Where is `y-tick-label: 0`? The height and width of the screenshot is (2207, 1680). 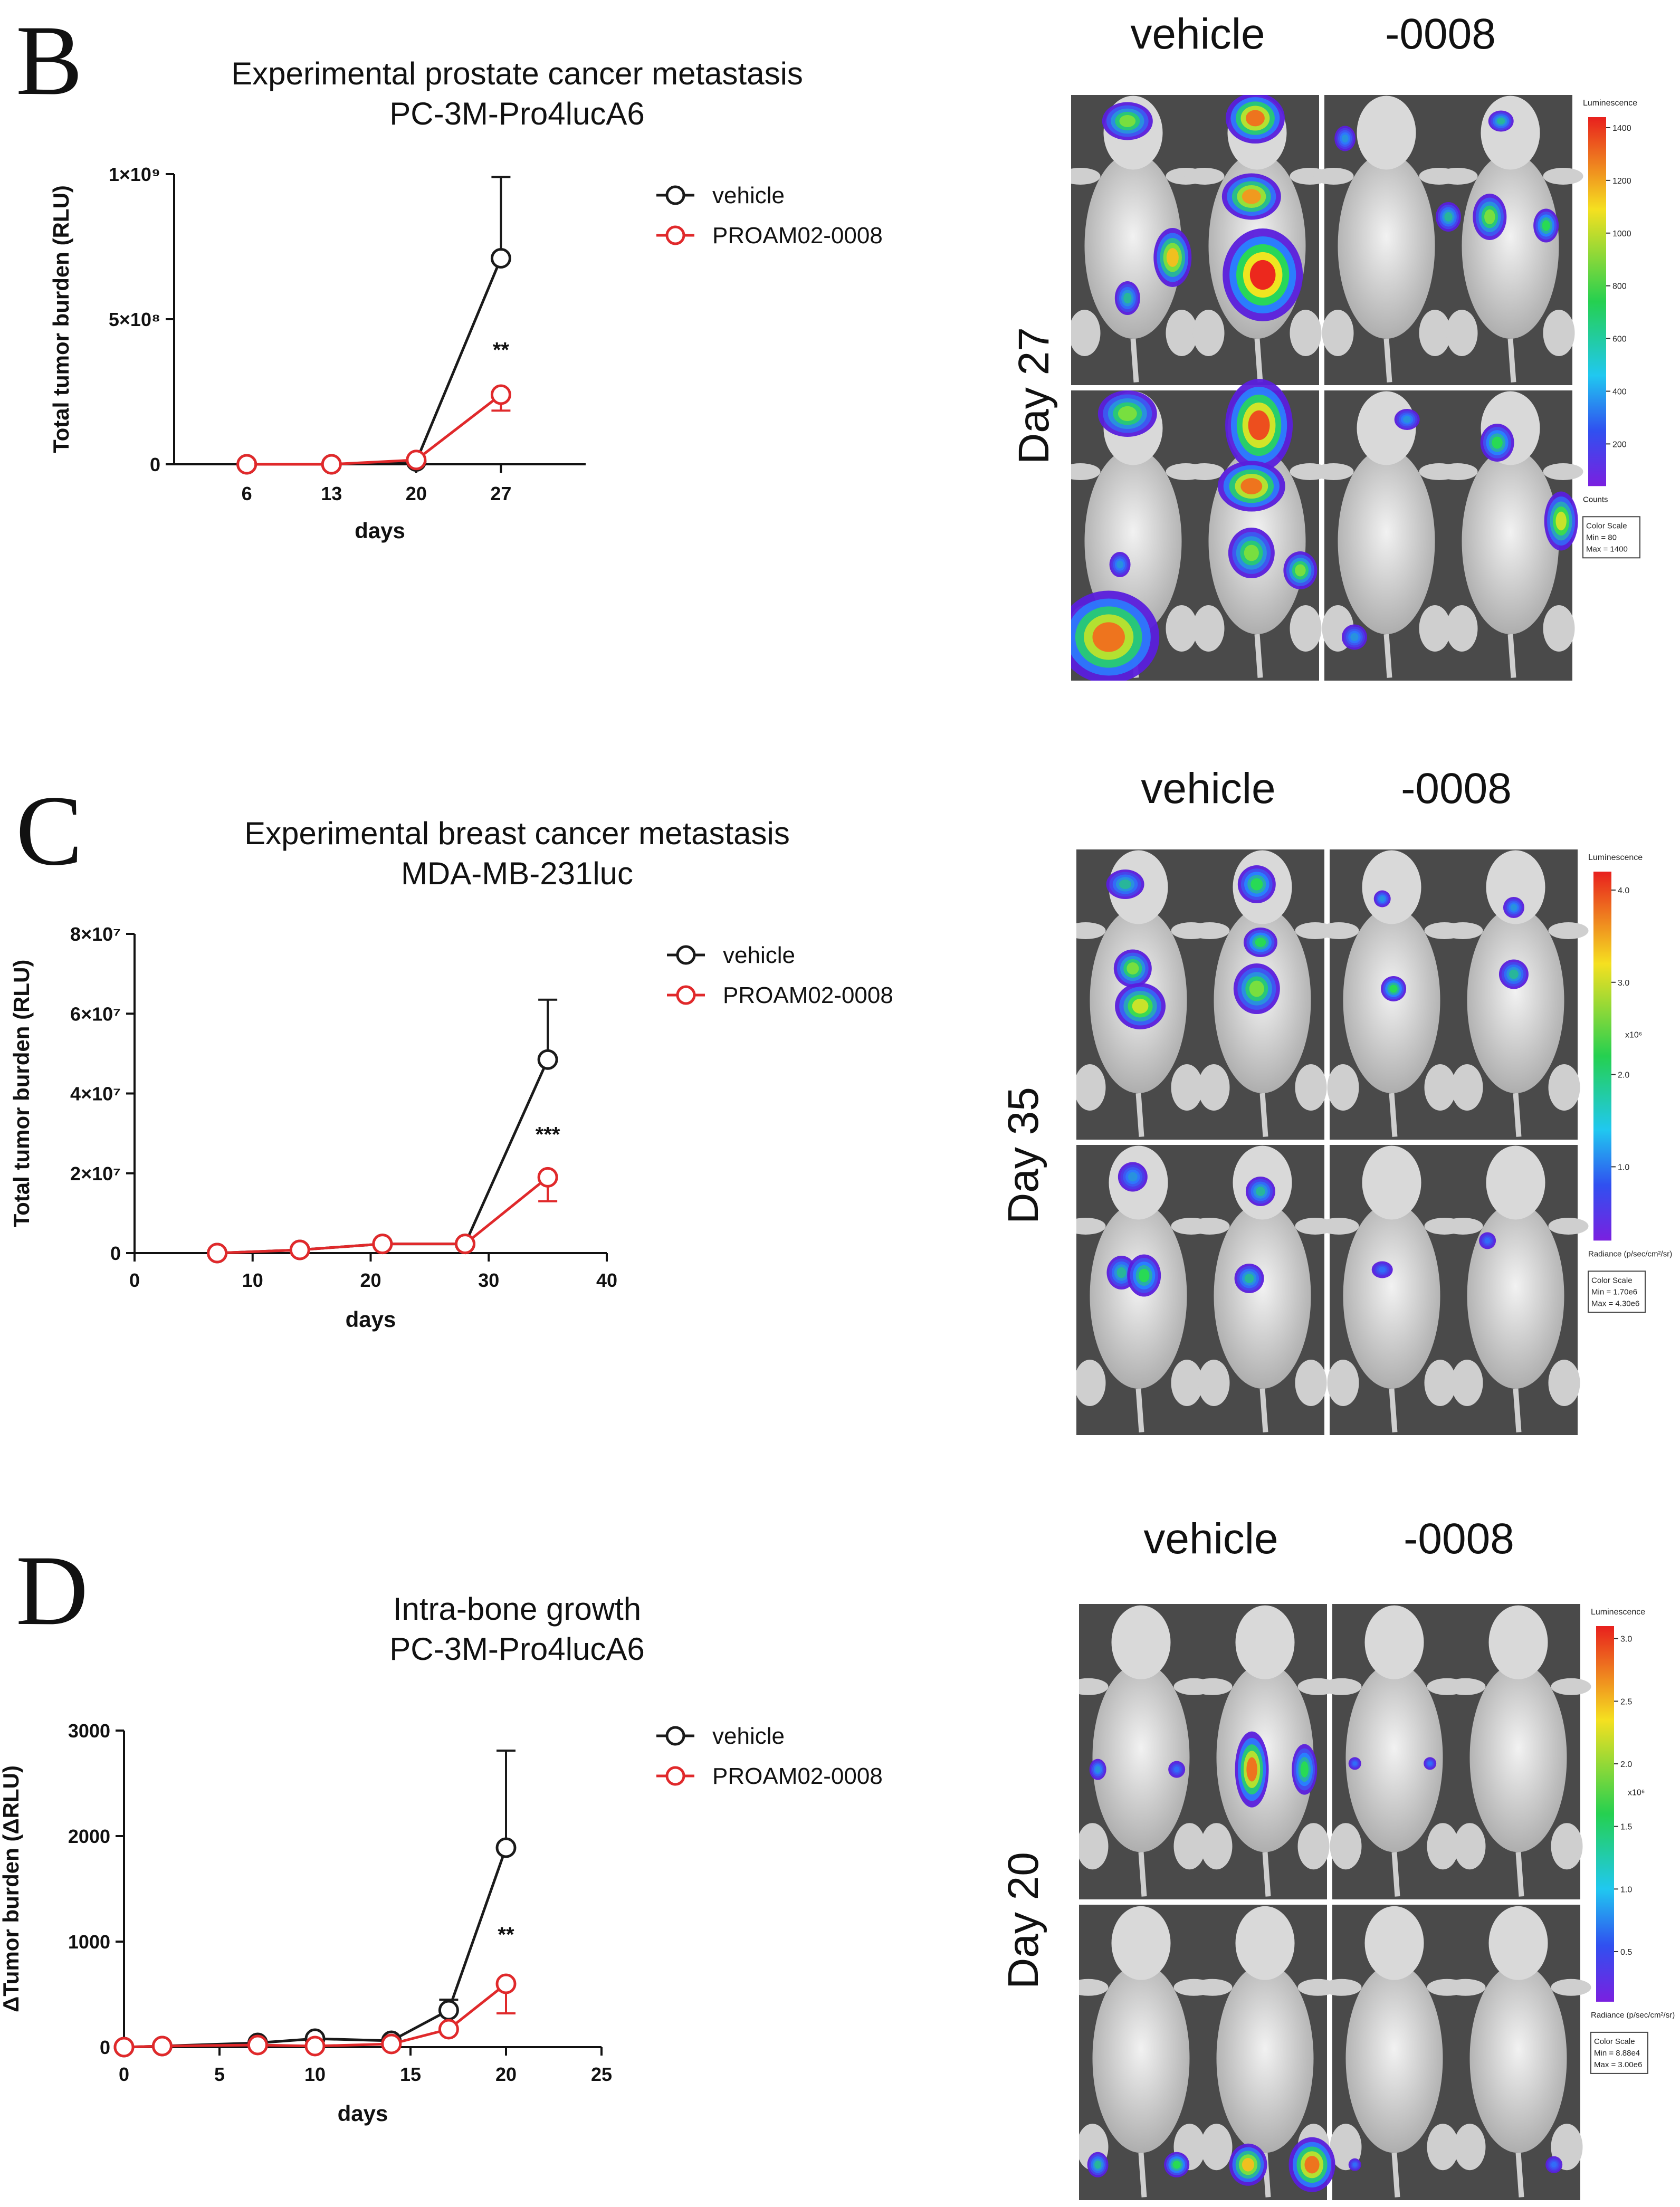
y-tick-label: 0 is located at coordinates (155, 464).